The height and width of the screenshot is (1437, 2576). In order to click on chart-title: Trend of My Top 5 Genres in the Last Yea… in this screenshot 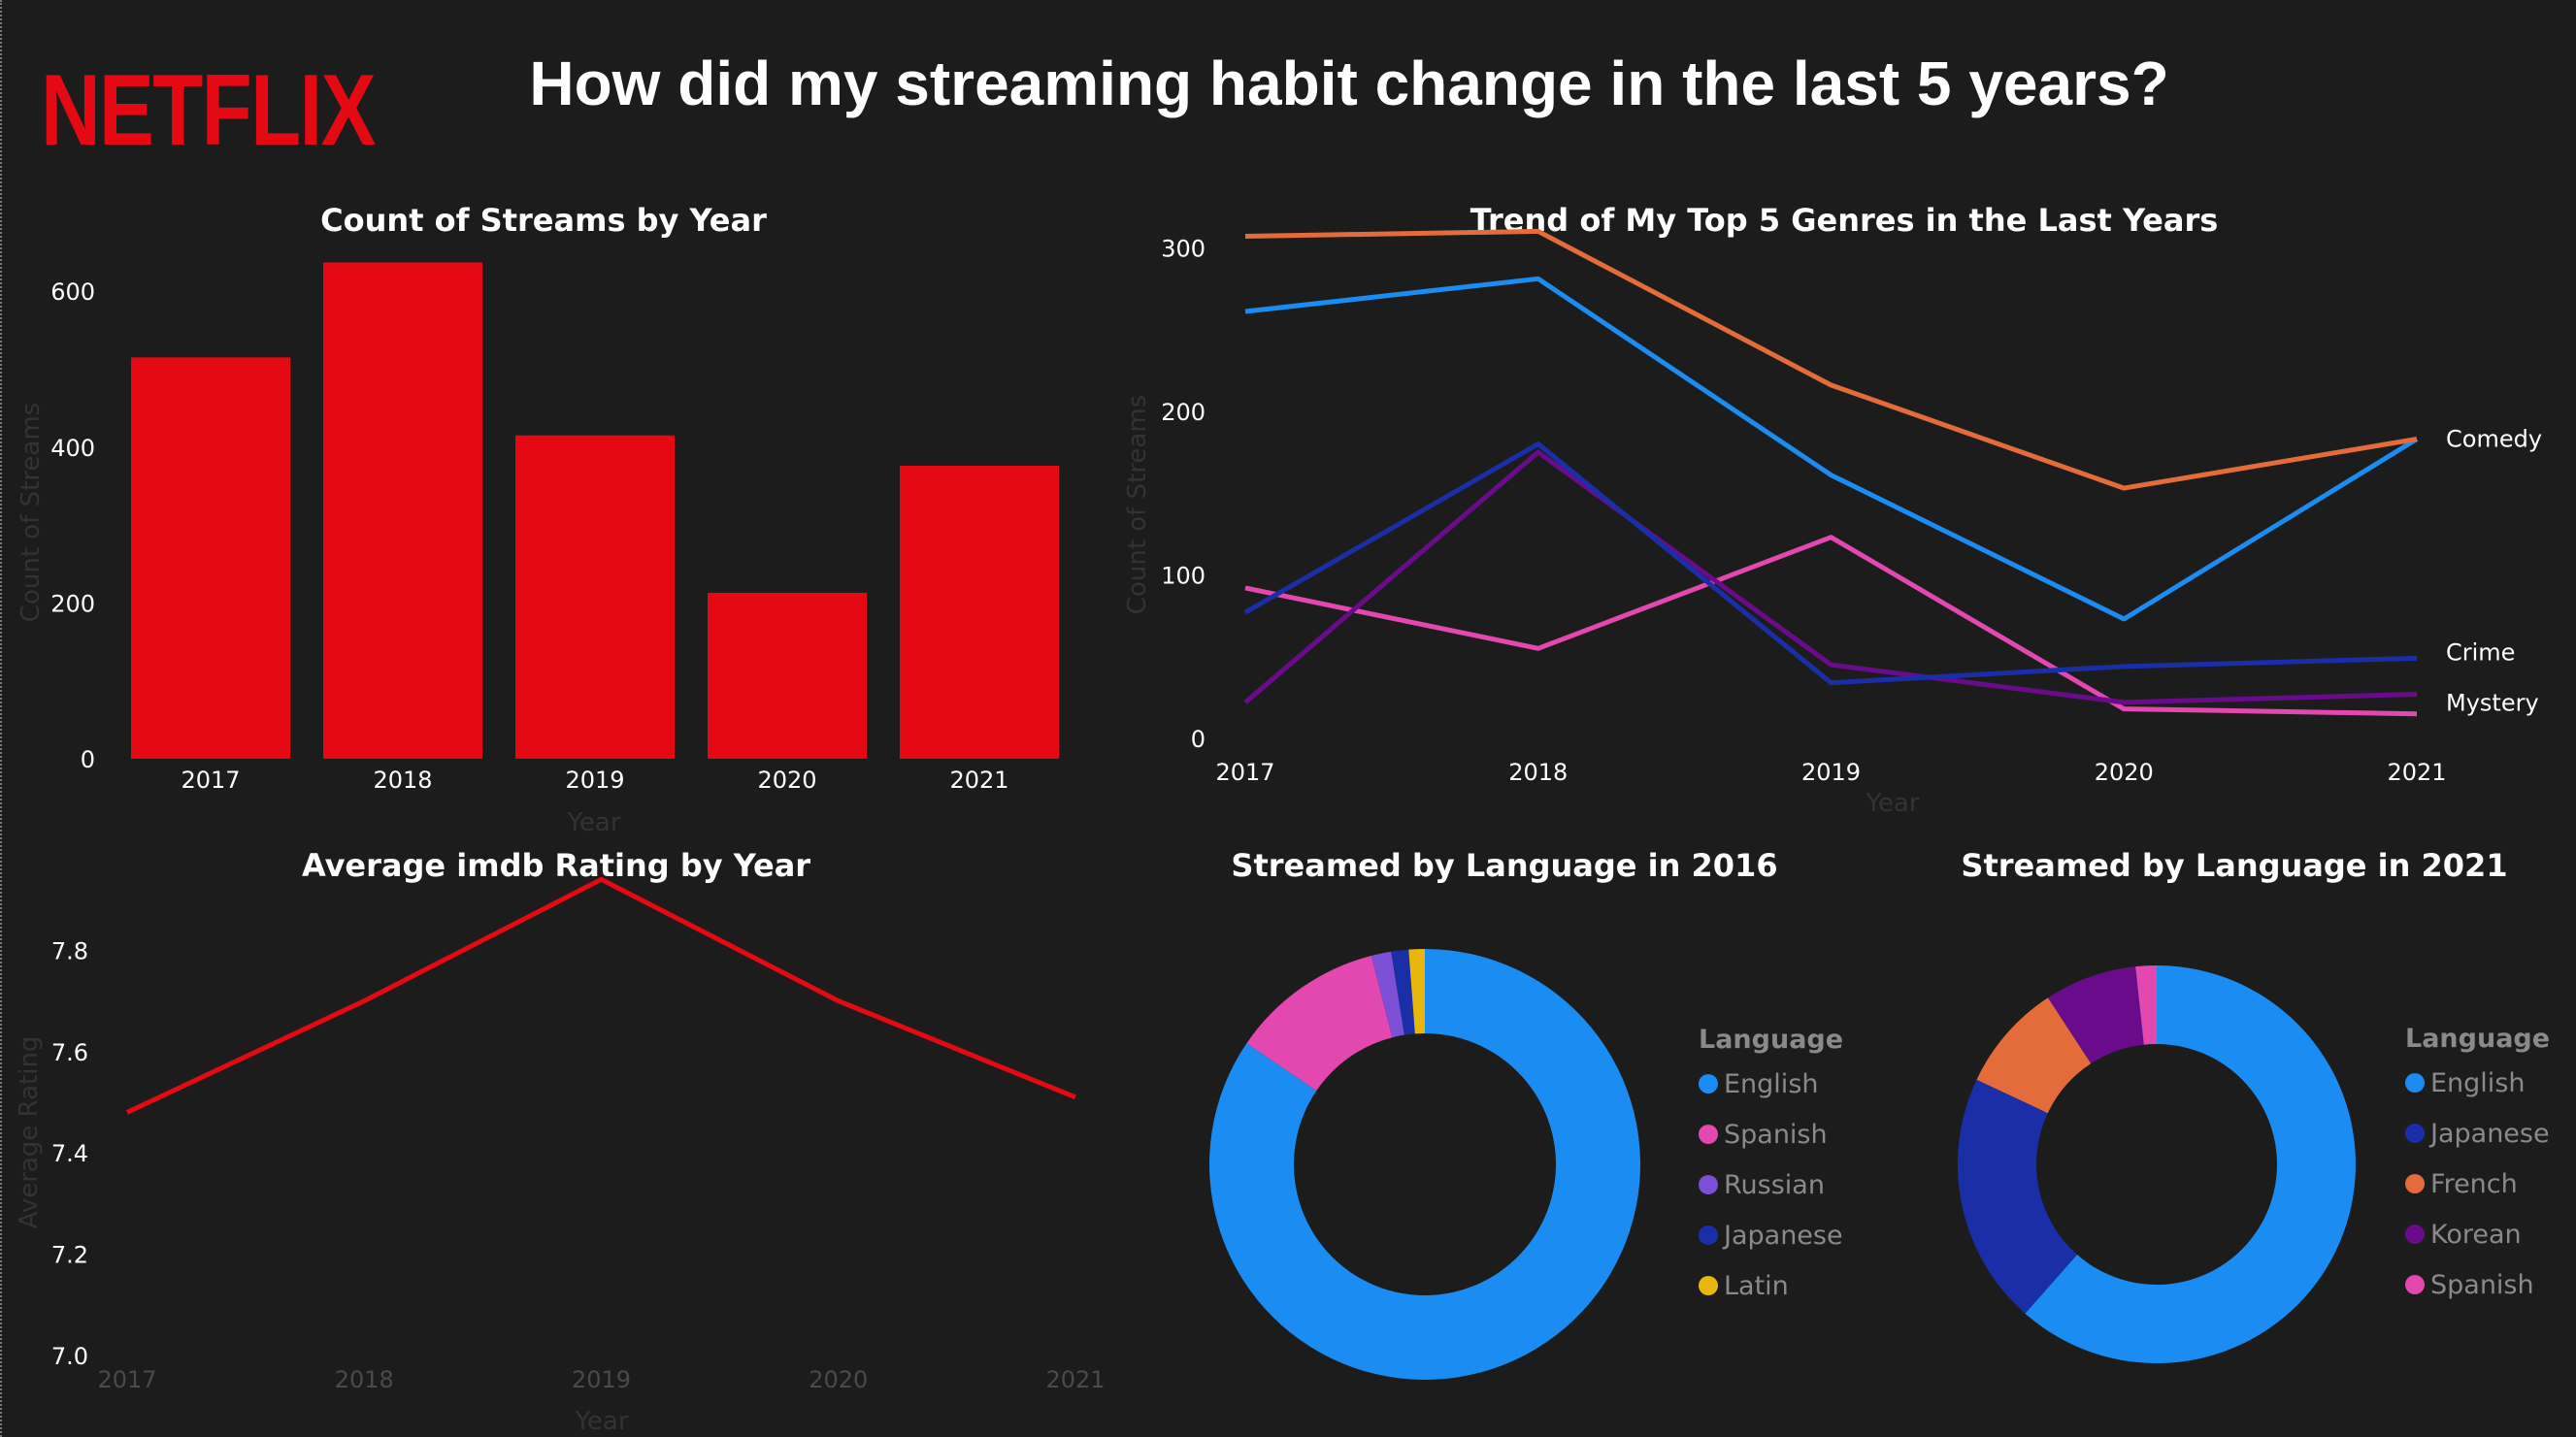, I will do `click(1844, 220)`.